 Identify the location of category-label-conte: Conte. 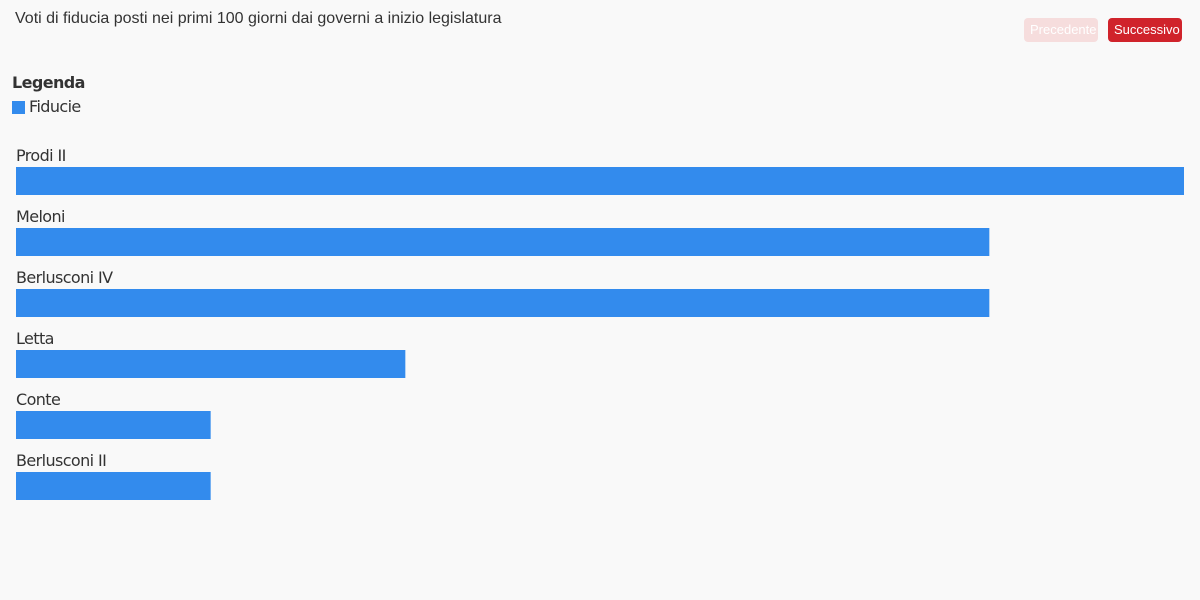
(38, 399).